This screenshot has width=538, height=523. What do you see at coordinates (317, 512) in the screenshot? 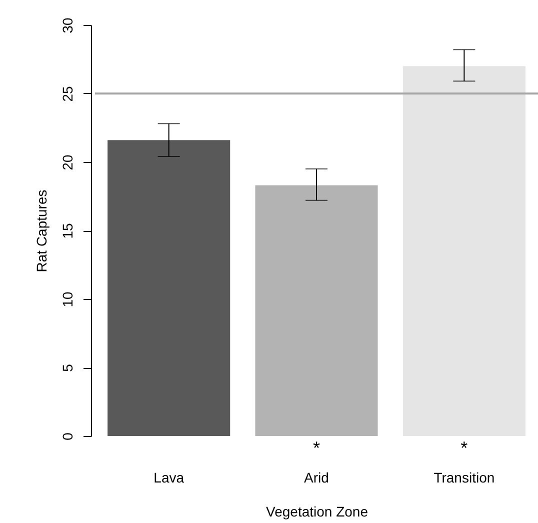
I see `x-axis-title: Vegetation Zone` at bounding box center [317, 512].